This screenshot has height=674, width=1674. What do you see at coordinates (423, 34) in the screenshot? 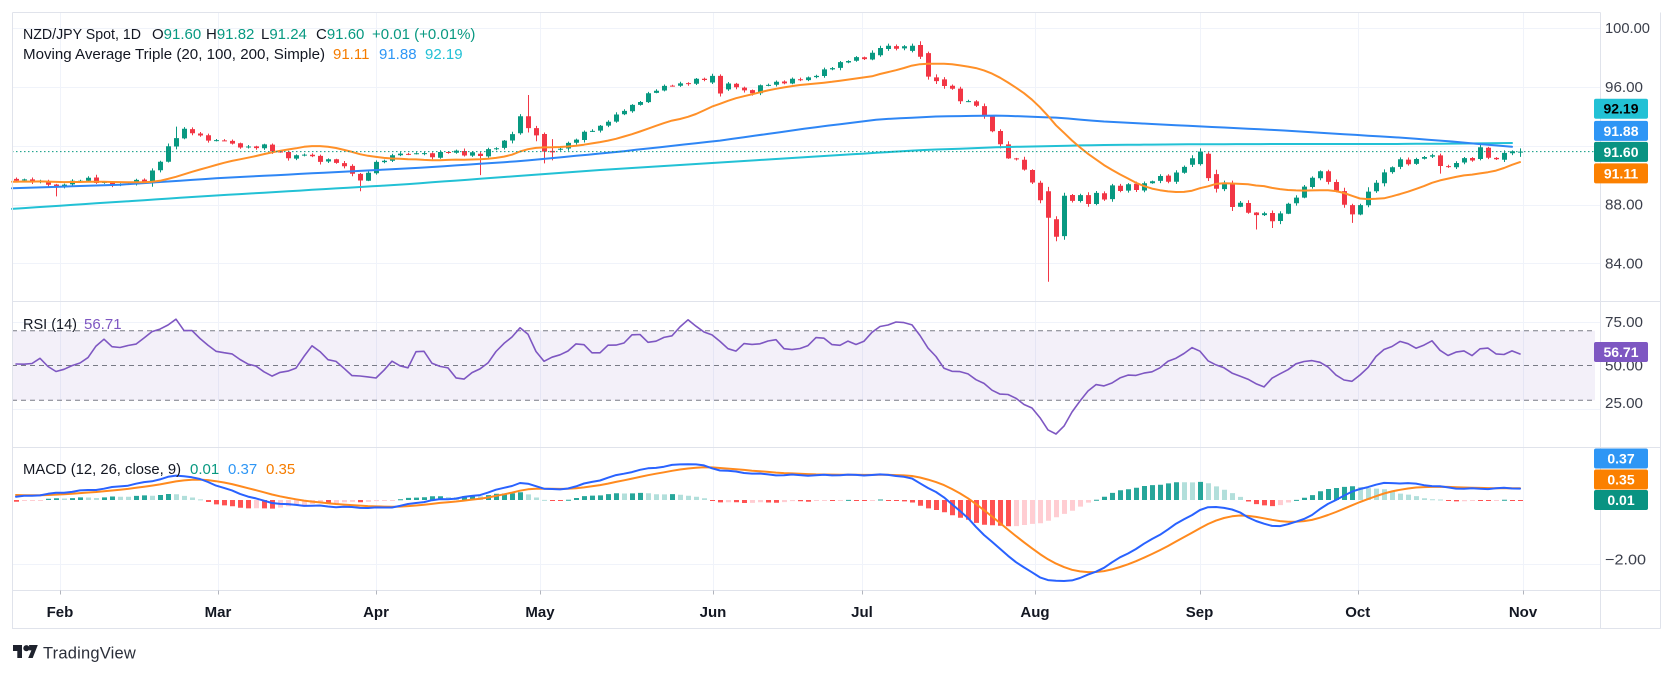
I see `svg-text: +0.01 (+0.01%)` at bounding box center [423, 34].